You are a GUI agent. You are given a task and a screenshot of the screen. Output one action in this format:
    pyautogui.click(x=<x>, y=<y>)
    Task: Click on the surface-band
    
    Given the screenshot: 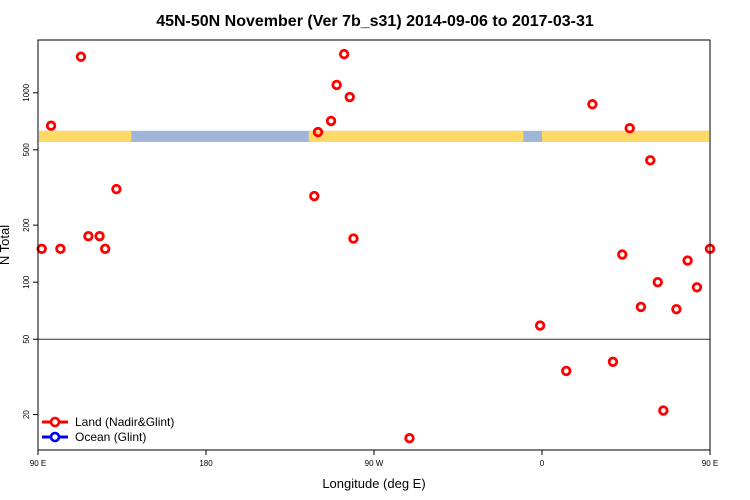 What is the action you would take?
    pyautogui.click(x=374, y=136)
    